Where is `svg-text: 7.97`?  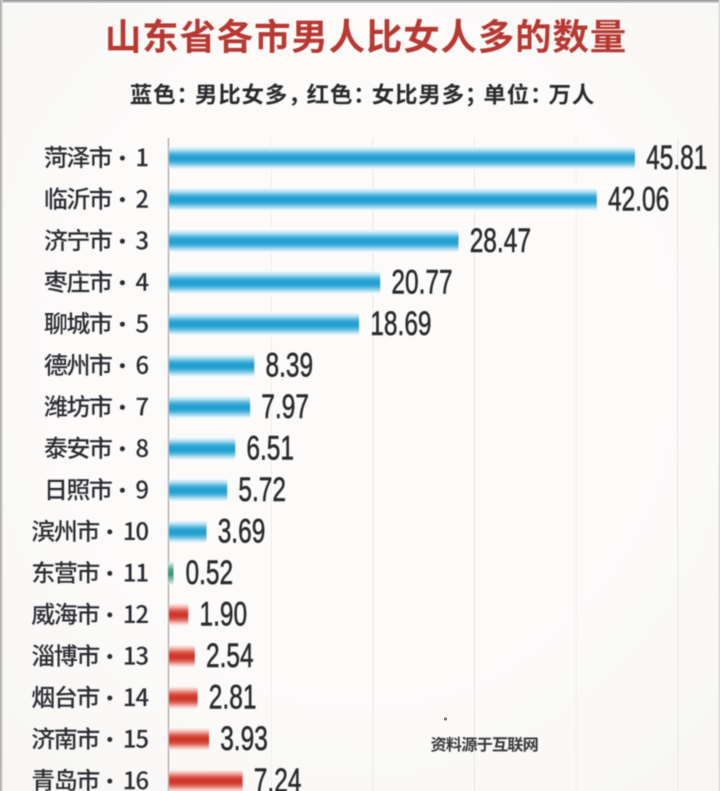 svg-text: 7.97 is located at coordinates (285, 407).